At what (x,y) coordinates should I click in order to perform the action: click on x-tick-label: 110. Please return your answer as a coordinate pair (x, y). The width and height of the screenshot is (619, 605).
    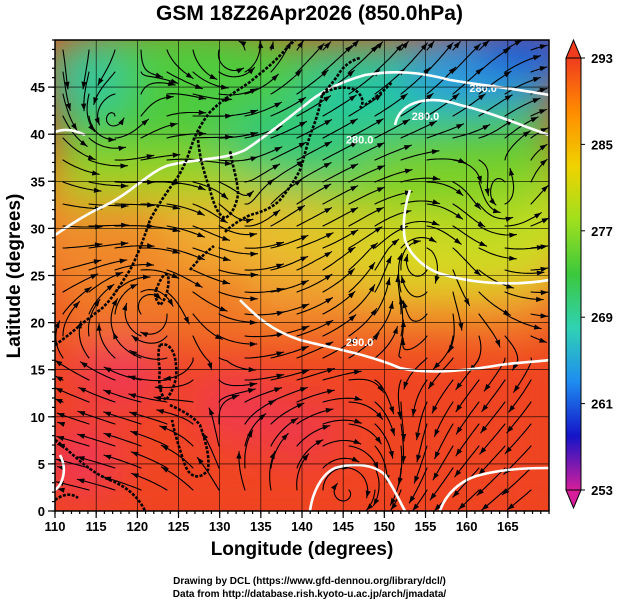
    Looking at the image, I should click on (55, 526).